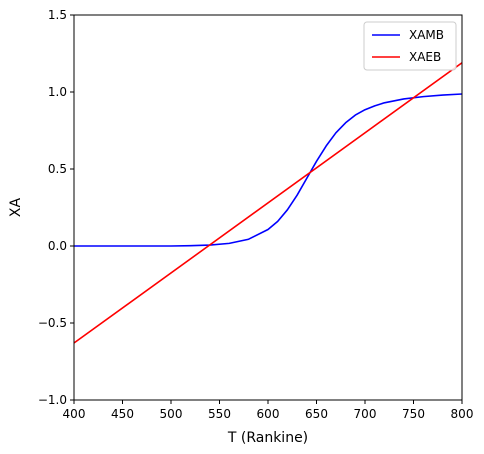 The width and height of the screenshot is (484, 454). What do you see at coordinates (57, 15) in the screenshot?
I see `y-tick-label: 1.5` at bounding box center [57, 15].